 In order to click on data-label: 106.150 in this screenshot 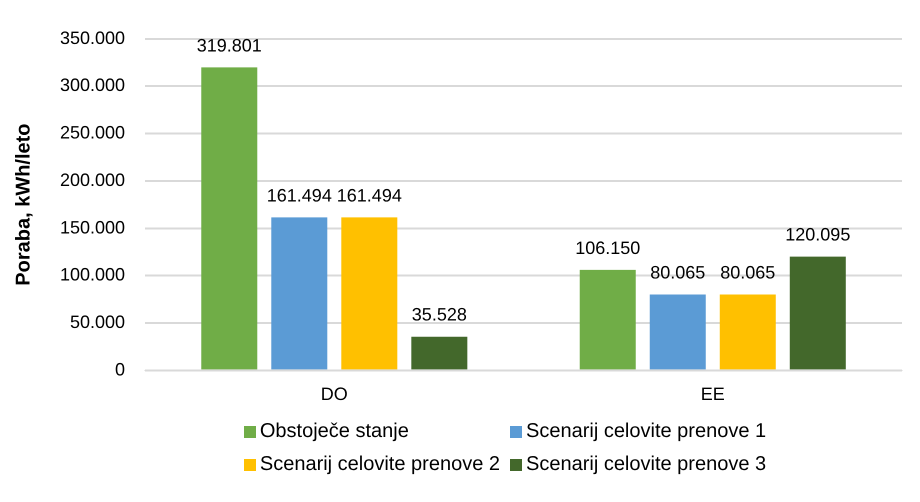, I will do `click(607, 248)`.